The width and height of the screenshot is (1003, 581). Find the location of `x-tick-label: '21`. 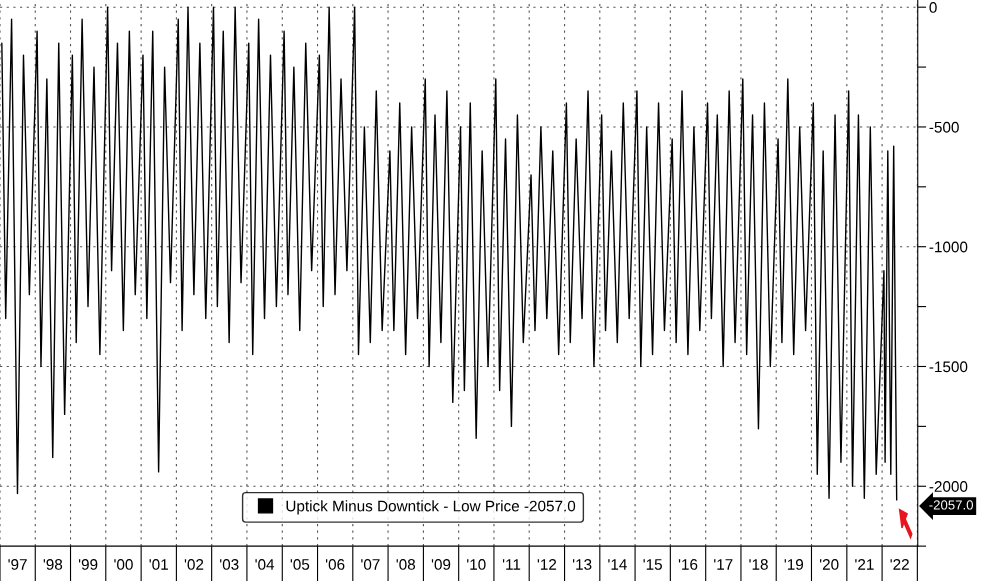

x-tick-label: '21 is located at coordinates (864, 564).